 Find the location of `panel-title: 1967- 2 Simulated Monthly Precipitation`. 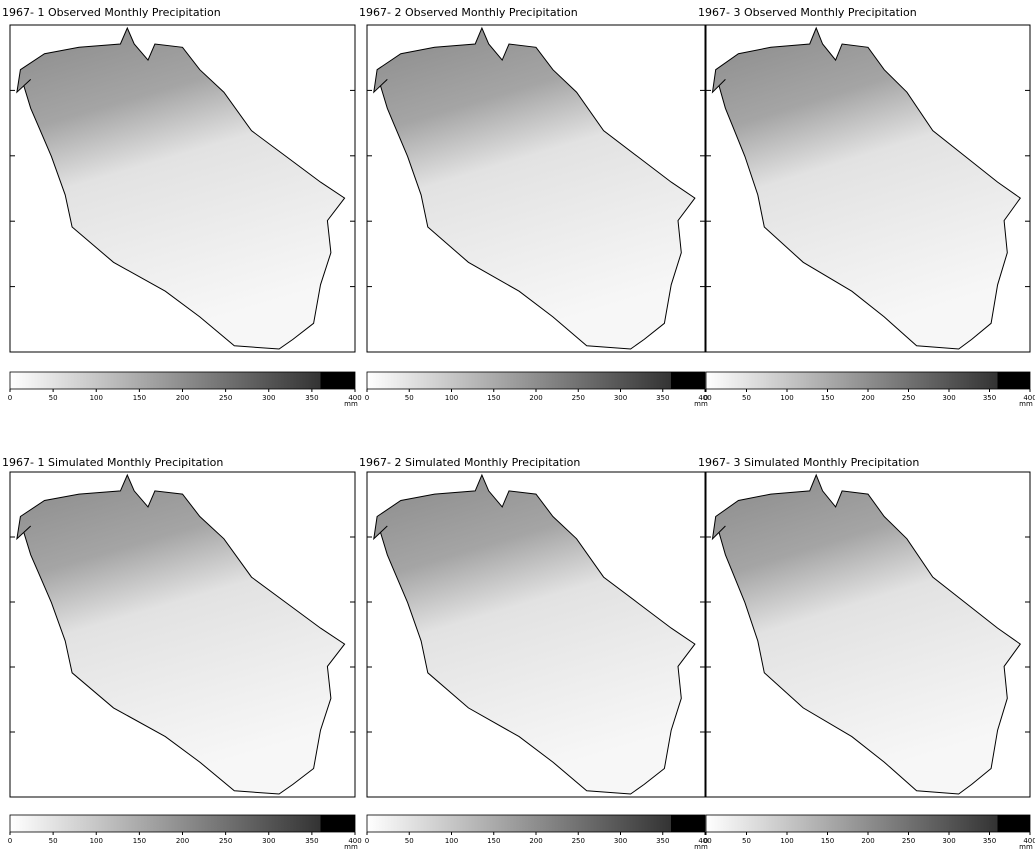

panel-title: 1967- 2 Simulated Monthly Precipitation is located at coordinates (469, 462).